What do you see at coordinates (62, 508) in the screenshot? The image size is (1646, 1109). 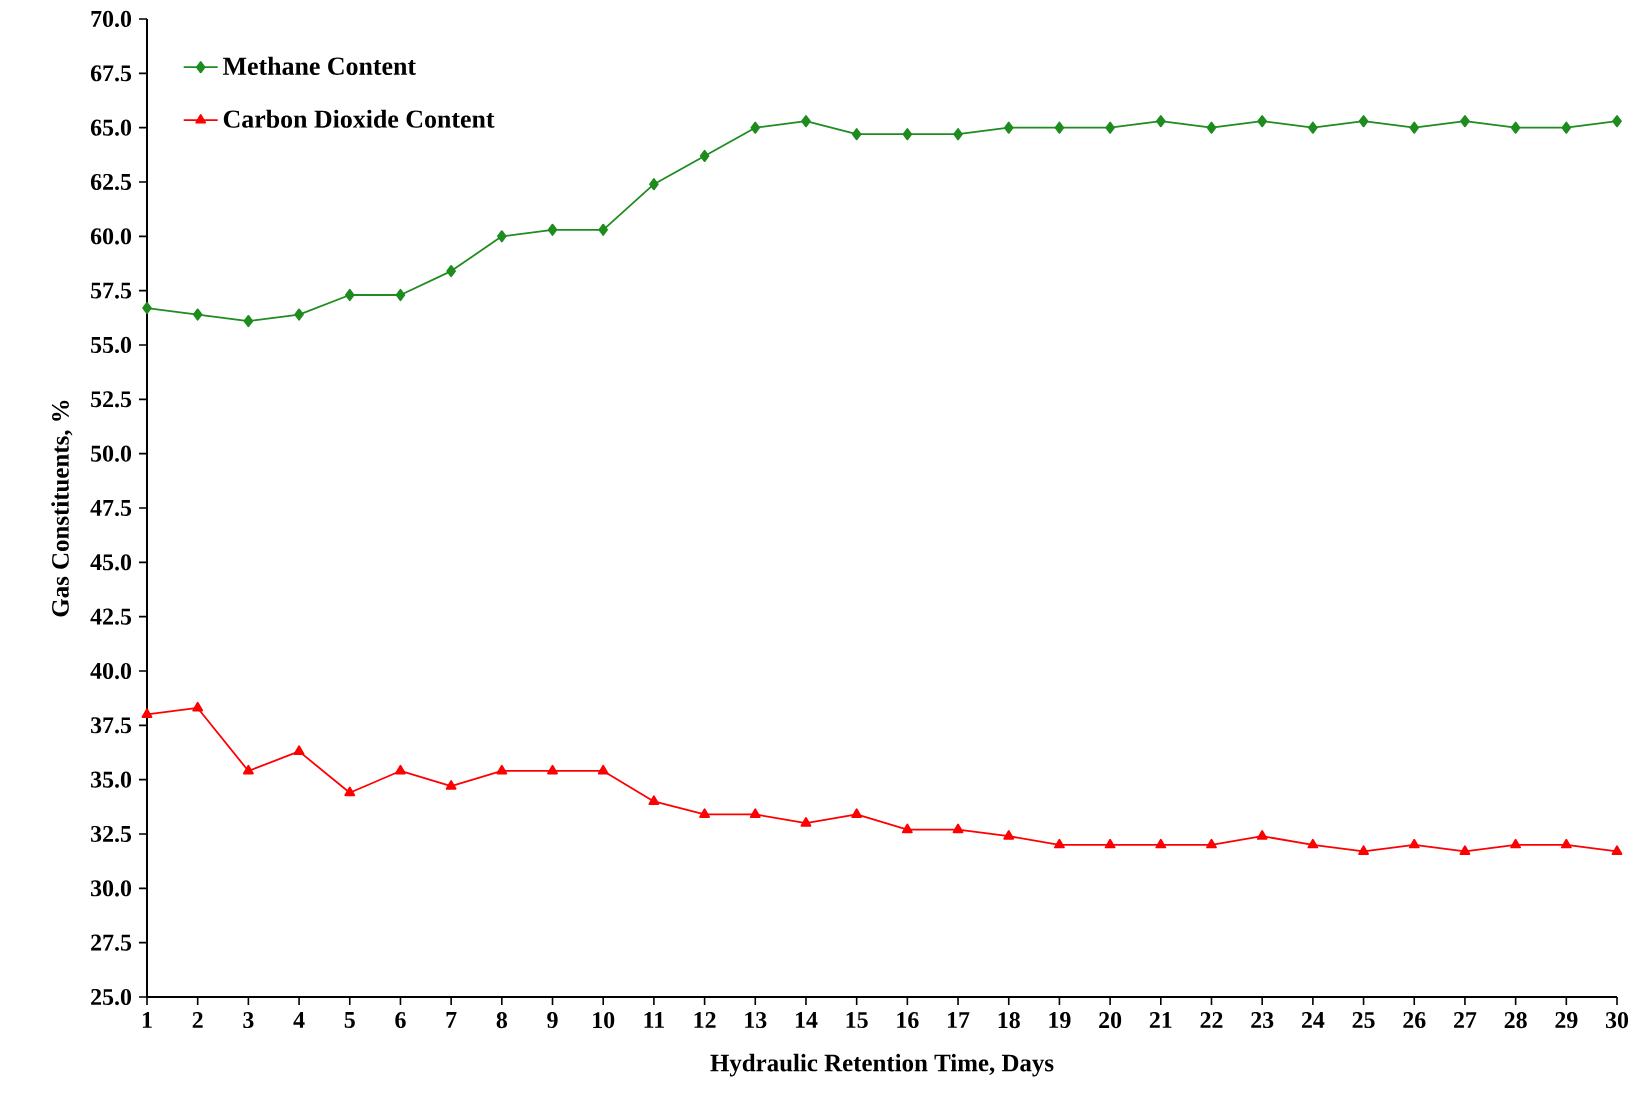 I see `y-axis-title: Gas Constituents, %` at bounding box center [62, 508].